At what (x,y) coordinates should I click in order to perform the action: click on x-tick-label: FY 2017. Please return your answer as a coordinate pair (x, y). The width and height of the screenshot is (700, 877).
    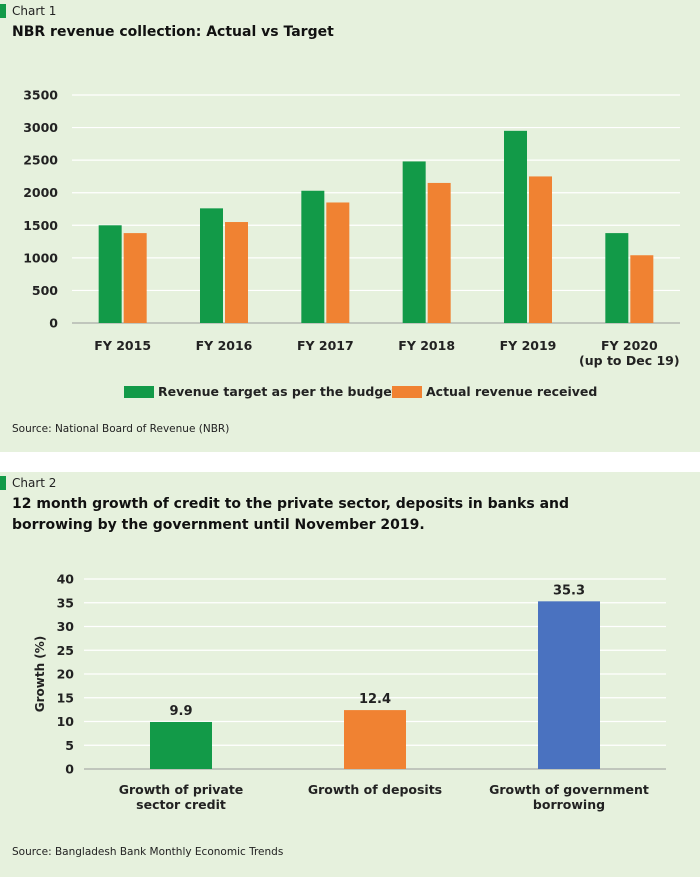
    Looking at the image, I should click on (325, 345).